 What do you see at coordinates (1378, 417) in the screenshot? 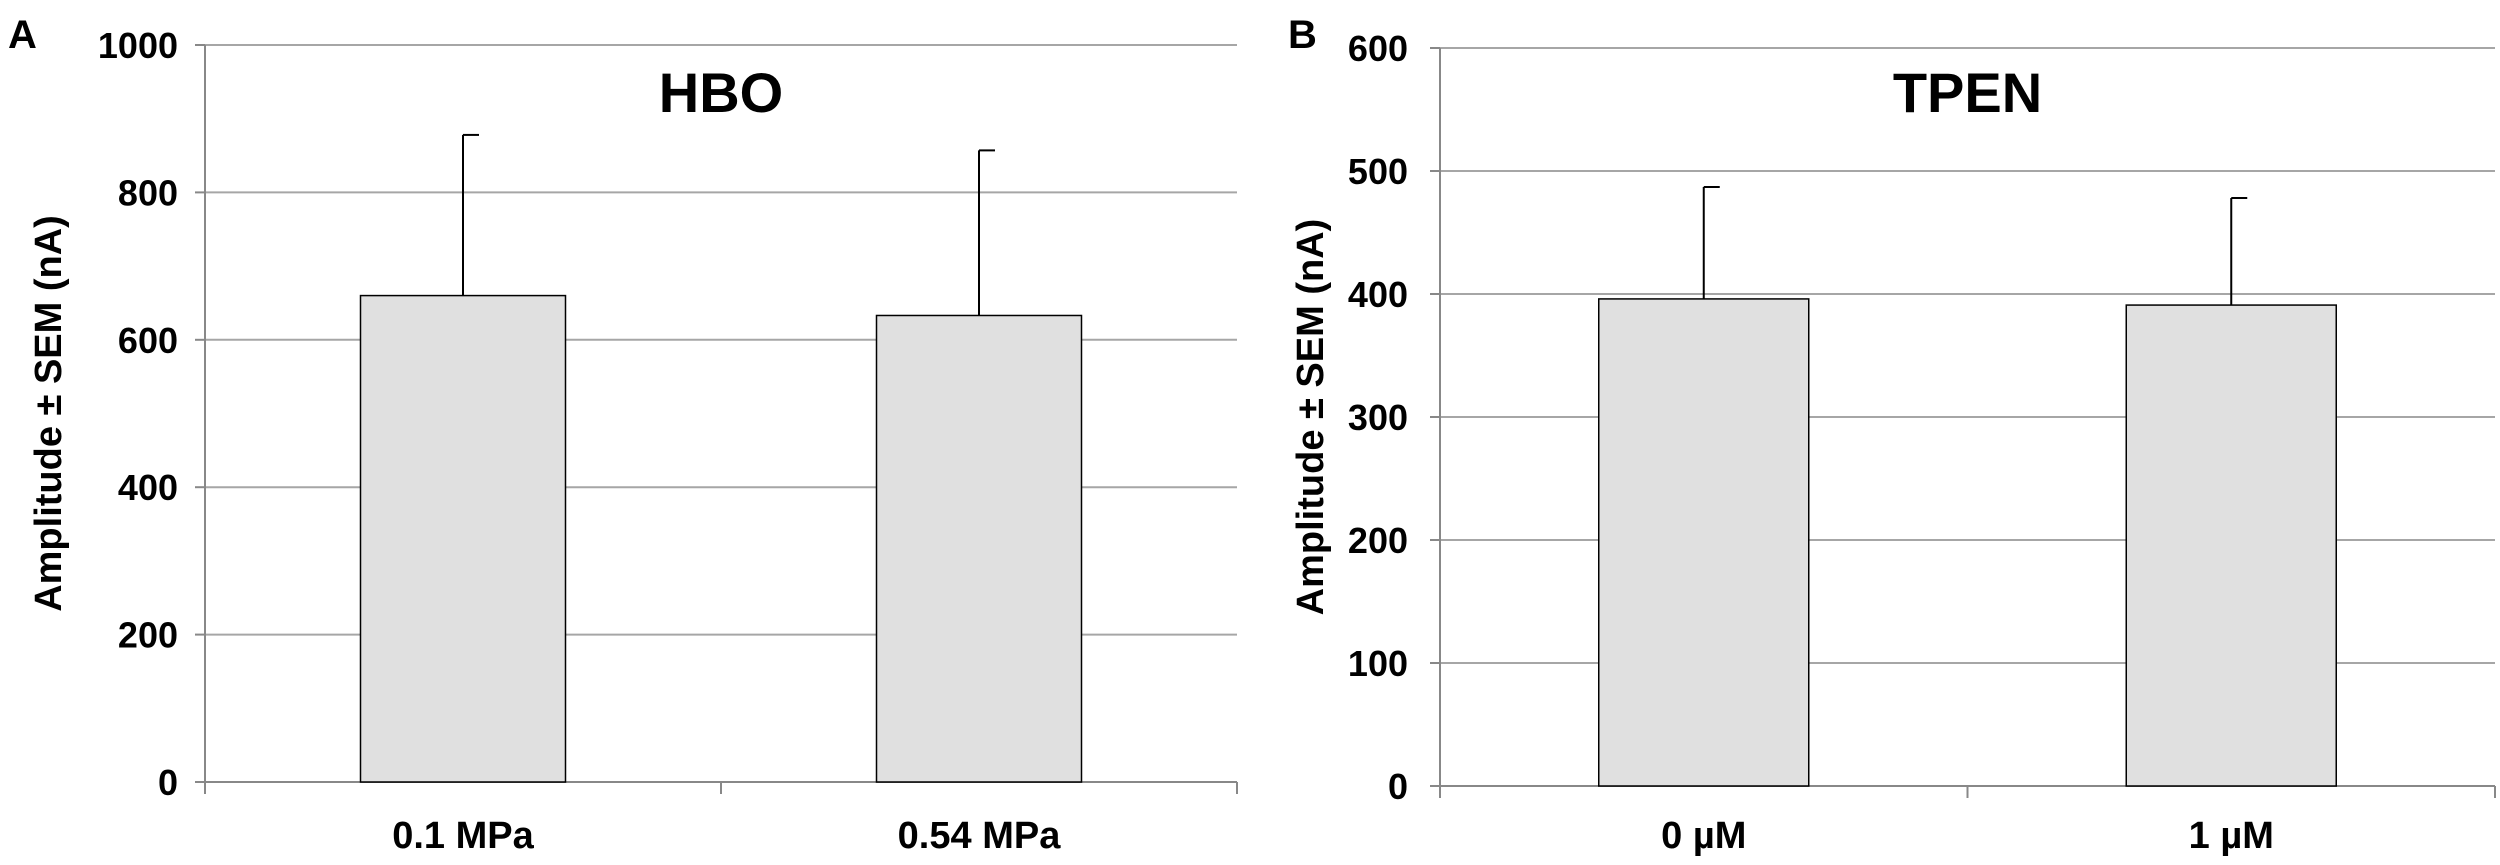
I see `y-tick-label: 300` at bounding box center [1378, 417].